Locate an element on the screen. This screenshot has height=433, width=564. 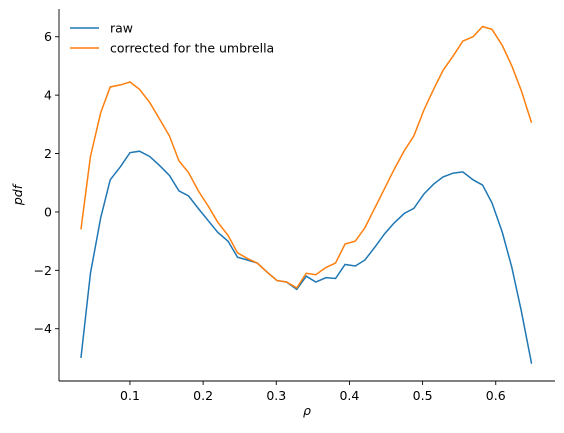
x-tick-label: 0.2 is located at coordinates (203, 395).